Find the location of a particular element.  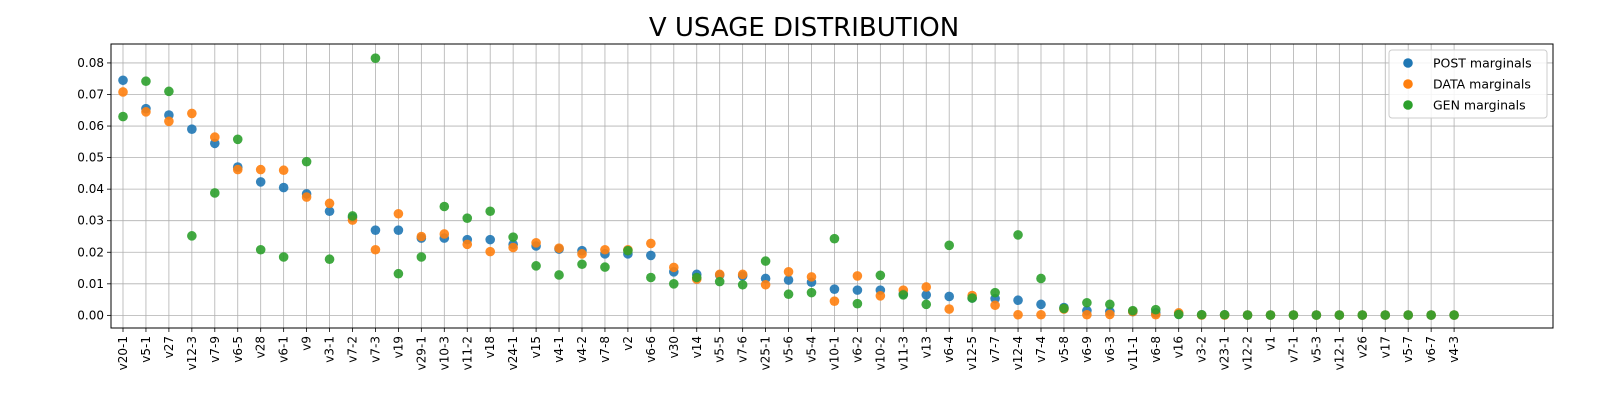

x-tick-label: v5-5 is located at coordinates (720, 349).